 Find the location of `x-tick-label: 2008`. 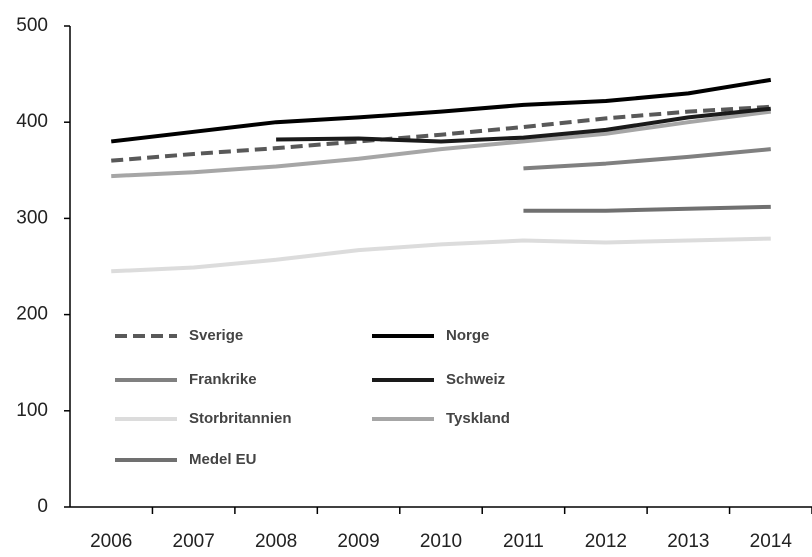

x-tick-label: 2008 is located at coordinates (276, 541).